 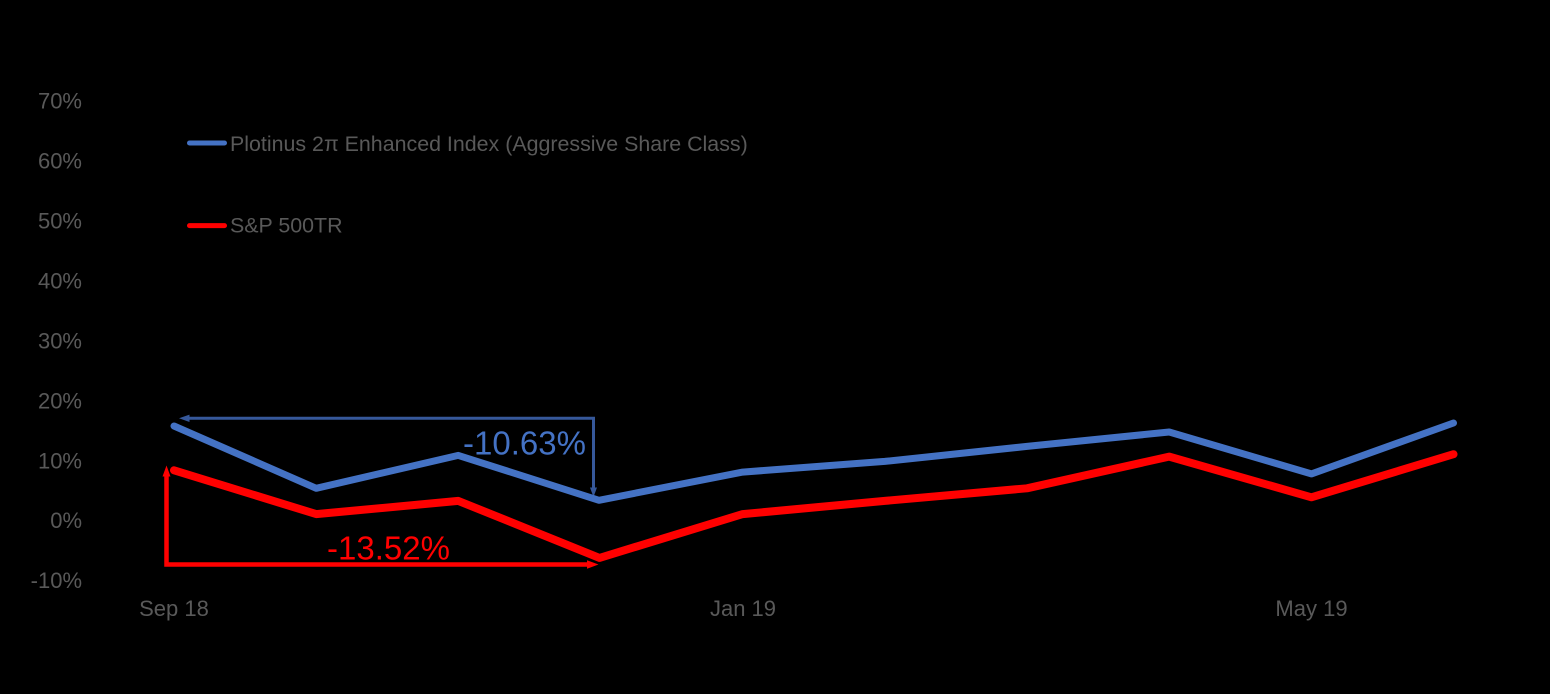 What do you see at coordinates (174, 608) in the screenshot?
I see `svg-text: Sep 18` at bounding box center [174, 608].